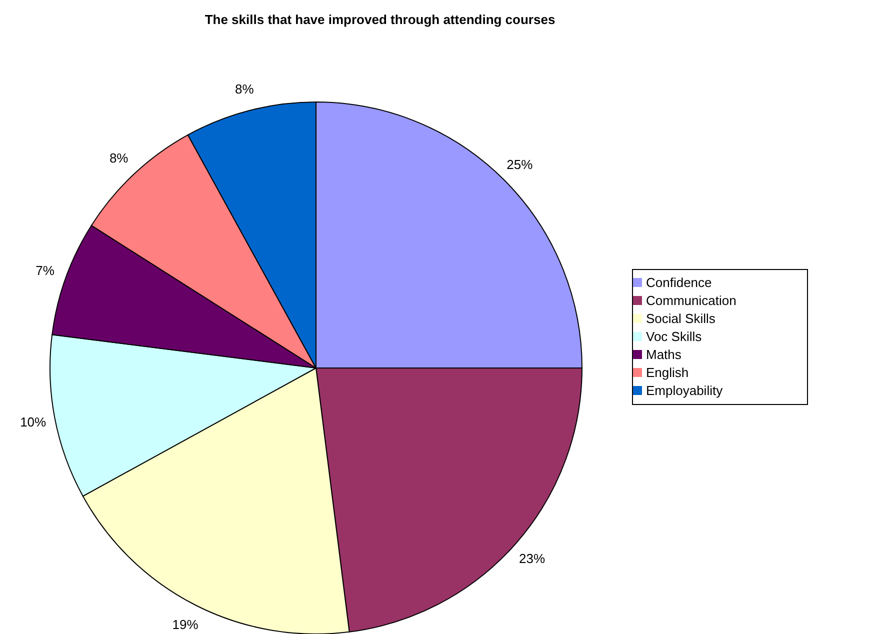 This screenshot has width=870, height=634. Describe the element at coordinates (33, 422) in the screenshot. I see `data-label: 10%` at that location.